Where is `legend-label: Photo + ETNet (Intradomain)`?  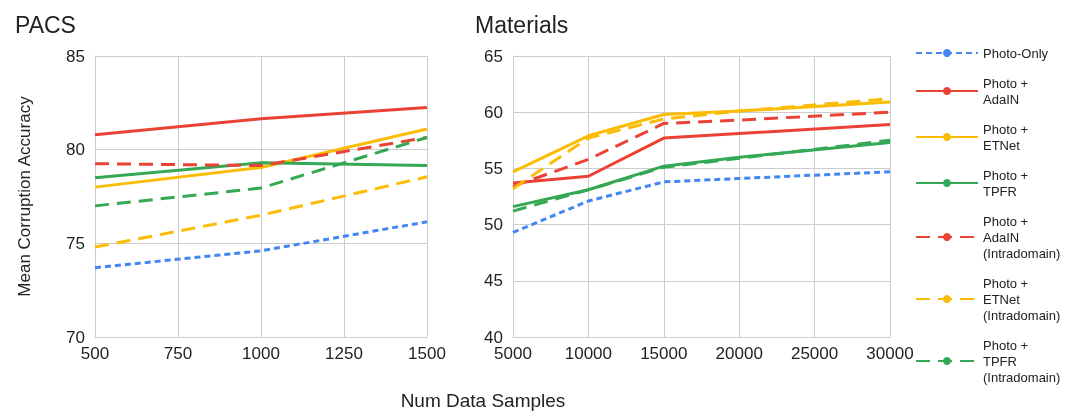
legend-label: Photo + ETNet (Intradomain) is located at coordinates (1022, 299).